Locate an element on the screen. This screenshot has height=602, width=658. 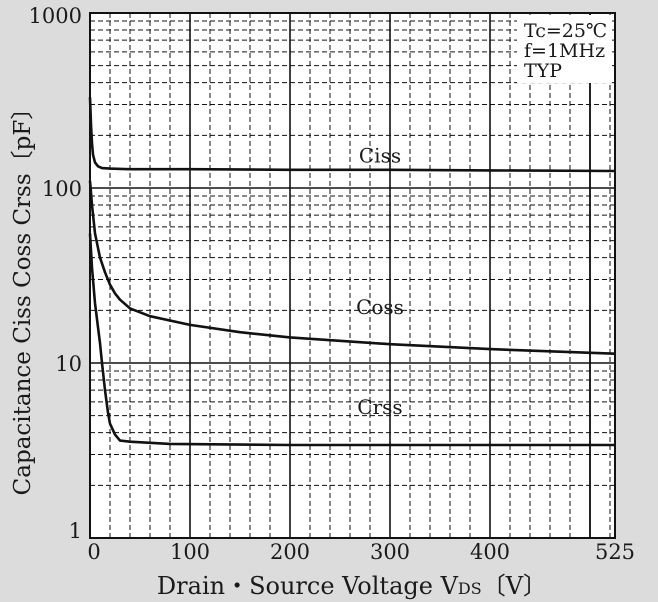
y-tick-label: 100 is located at coordinates (62, 189).